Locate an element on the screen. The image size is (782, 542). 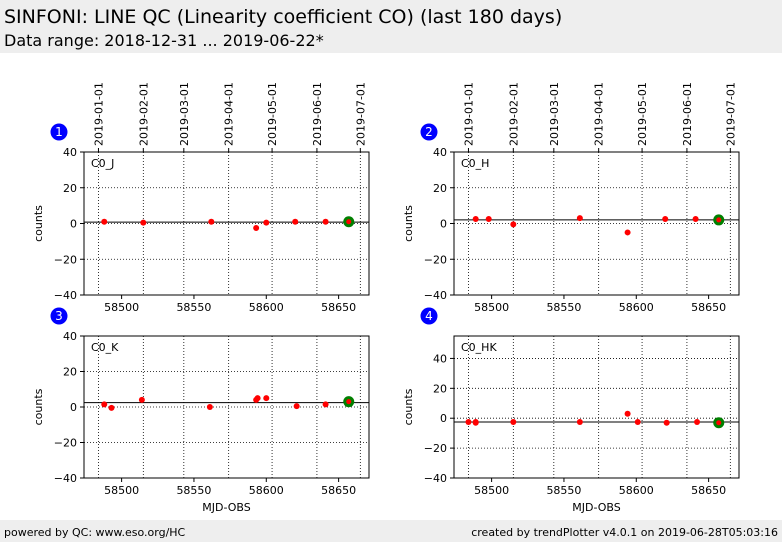
panel-label: C0_J is located at coordinates (102, 163).